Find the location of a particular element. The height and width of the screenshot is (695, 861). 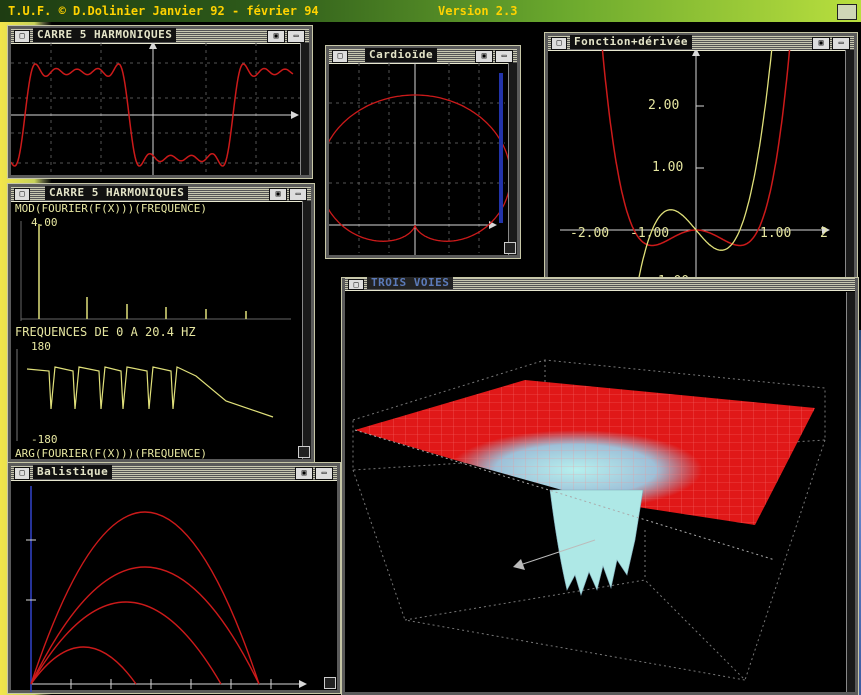

trajectory-curves is located at coordinates (145, 598).